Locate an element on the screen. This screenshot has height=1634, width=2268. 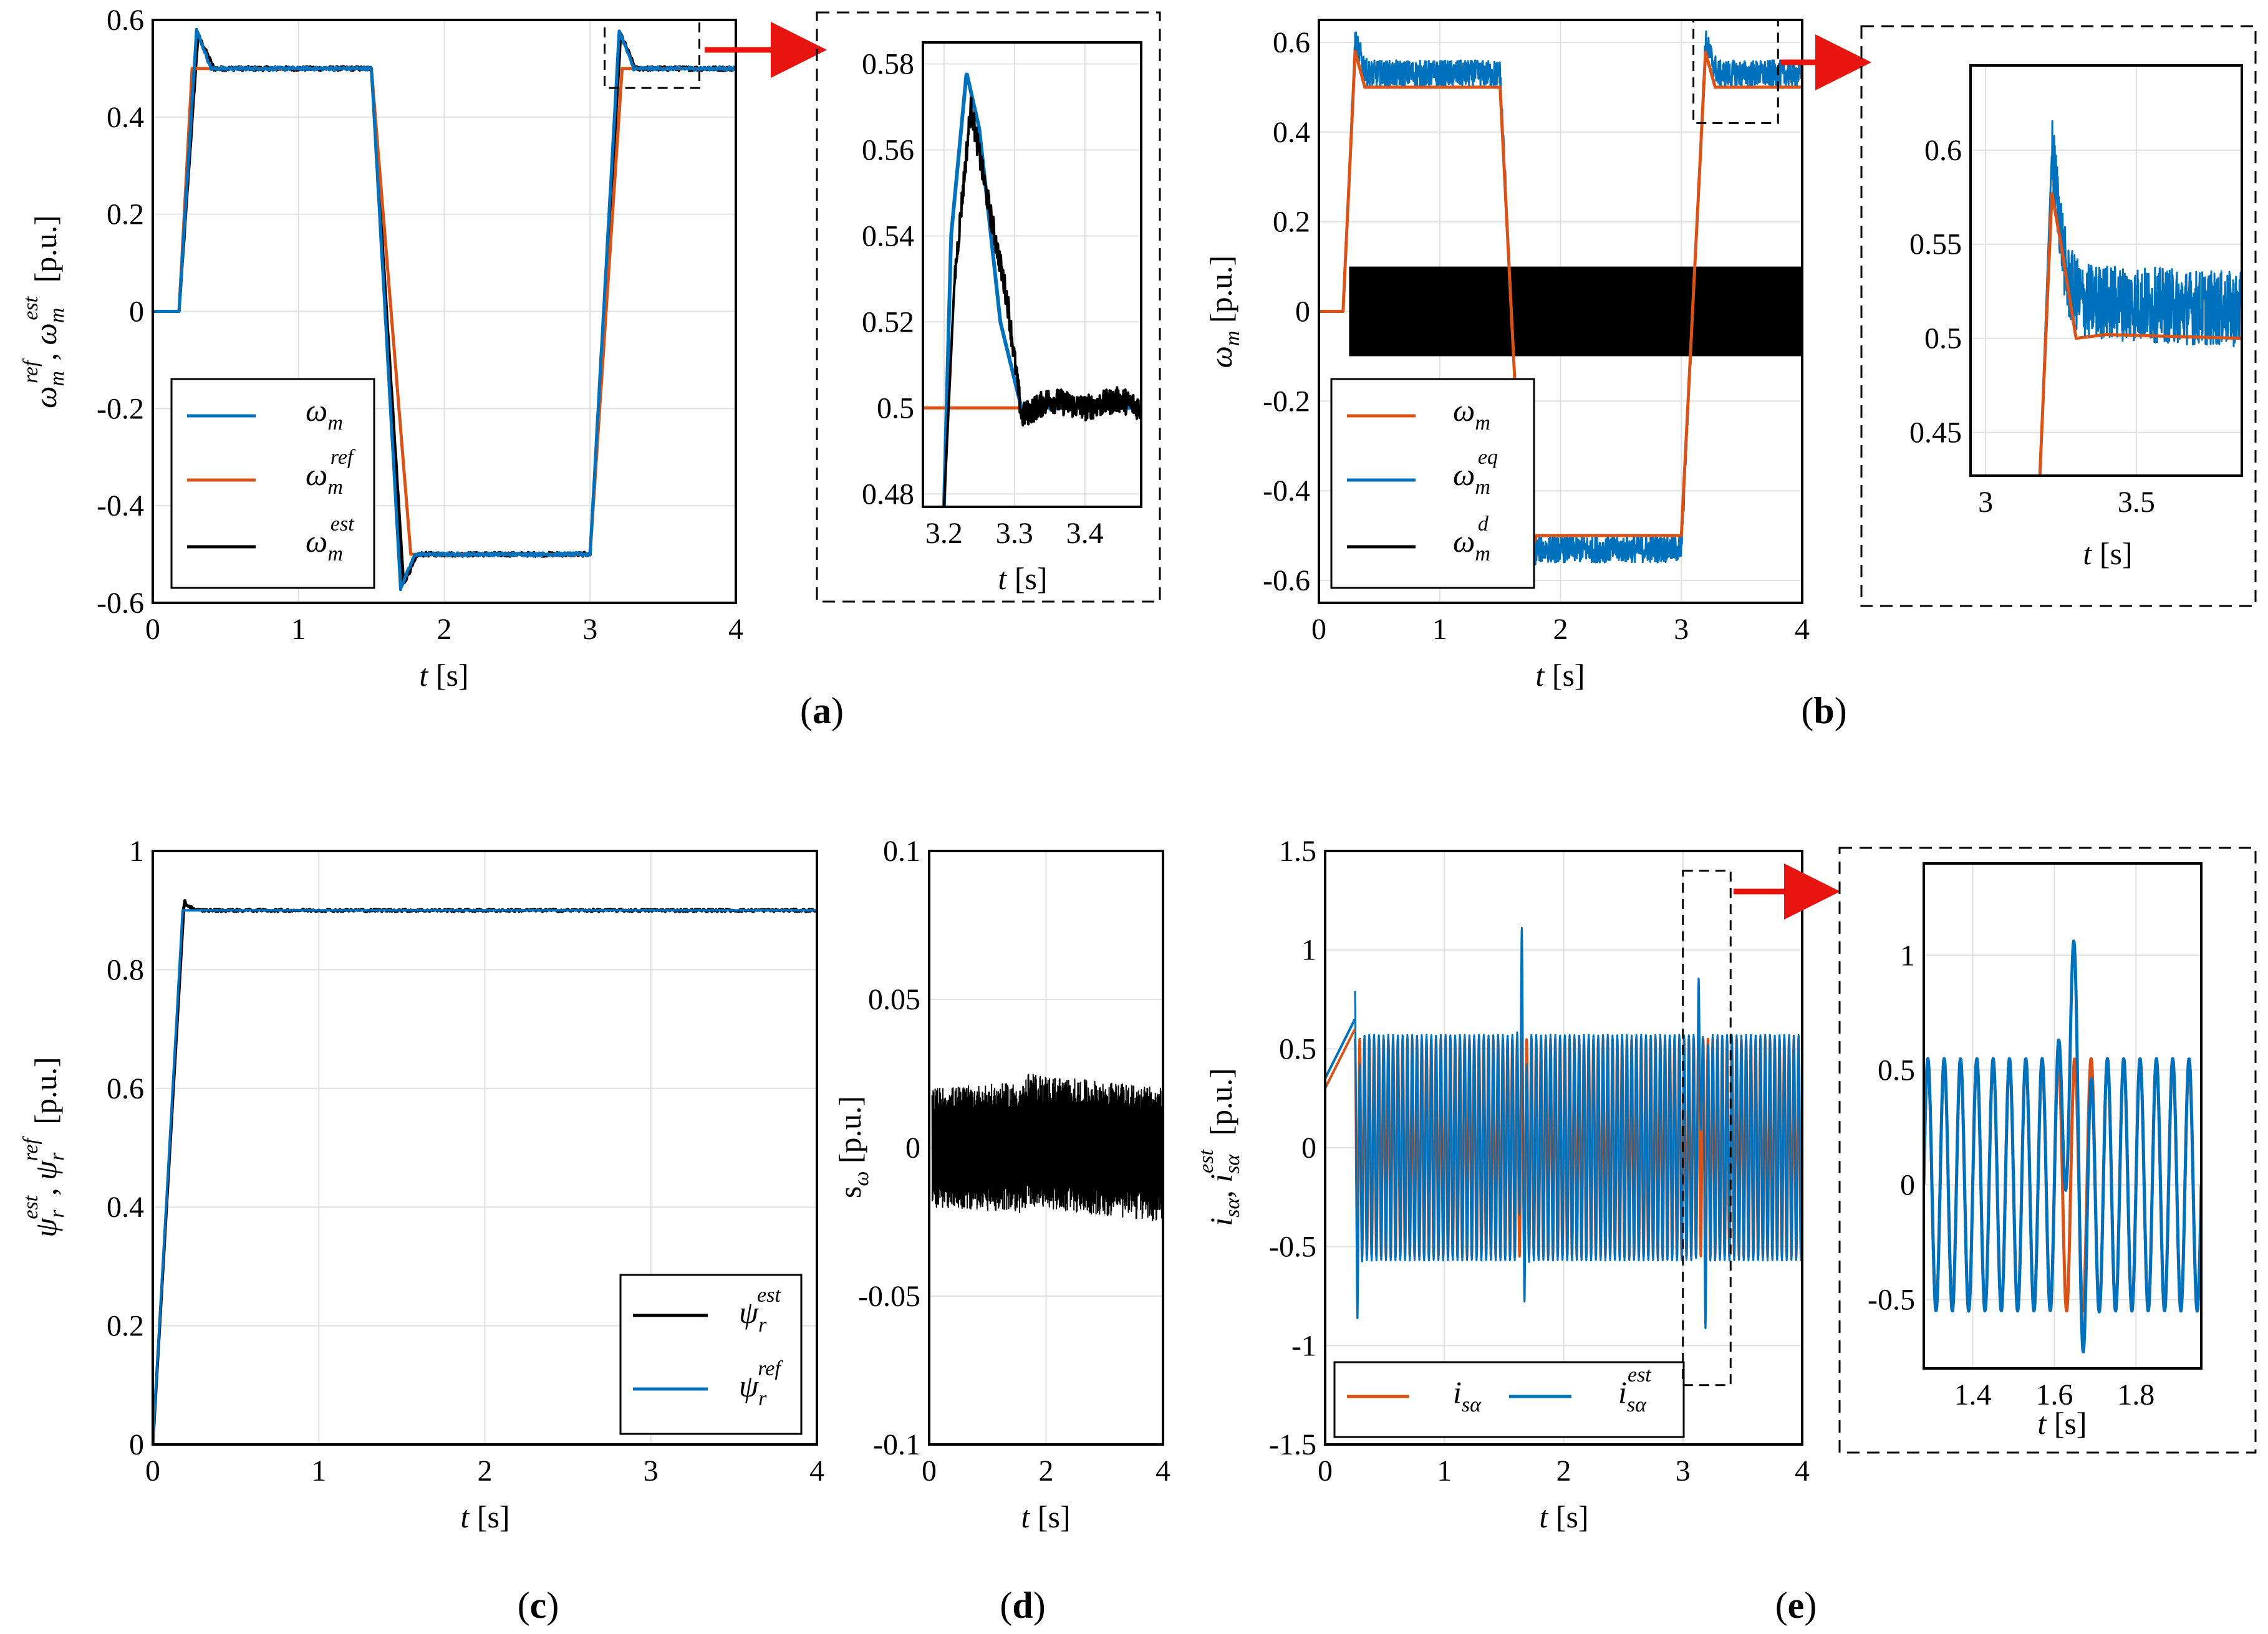
chart-d-xlabel: t [s] is located at coordinates (1045, 1516).